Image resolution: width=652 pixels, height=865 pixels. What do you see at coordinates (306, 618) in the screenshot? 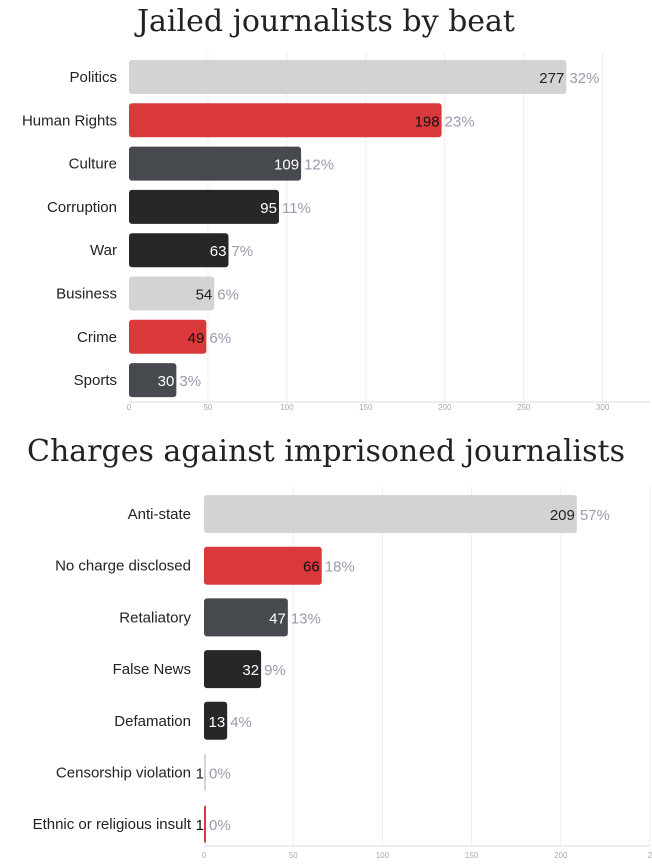
I see `percent-label: 13%` at bounding box center [306, 618].